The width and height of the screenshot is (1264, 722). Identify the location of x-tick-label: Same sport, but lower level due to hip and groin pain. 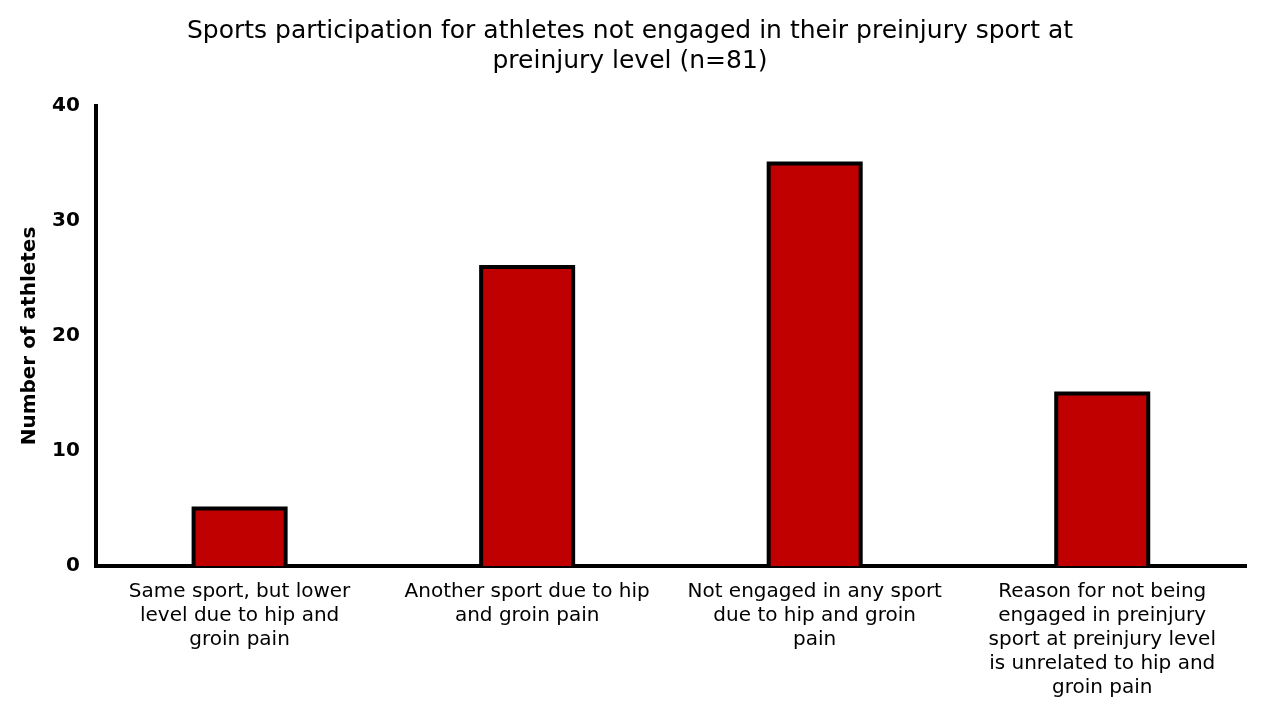
(240, 614).